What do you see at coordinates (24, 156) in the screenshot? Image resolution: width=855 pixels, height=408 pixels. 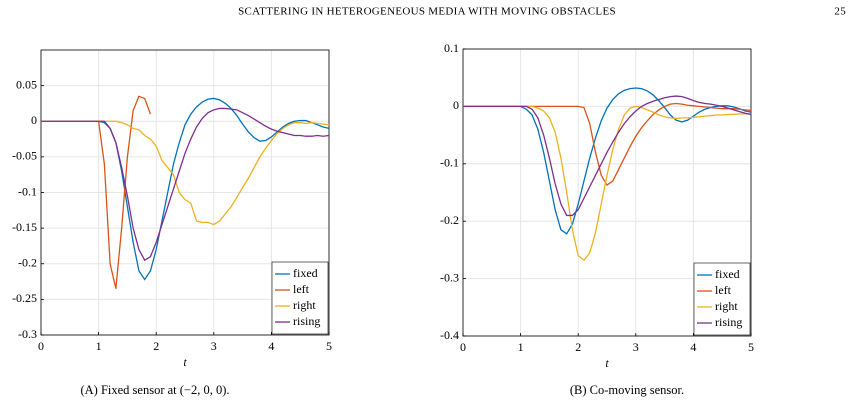 I see `y-tick-label: -0.05` at bounding box center [24, 156].